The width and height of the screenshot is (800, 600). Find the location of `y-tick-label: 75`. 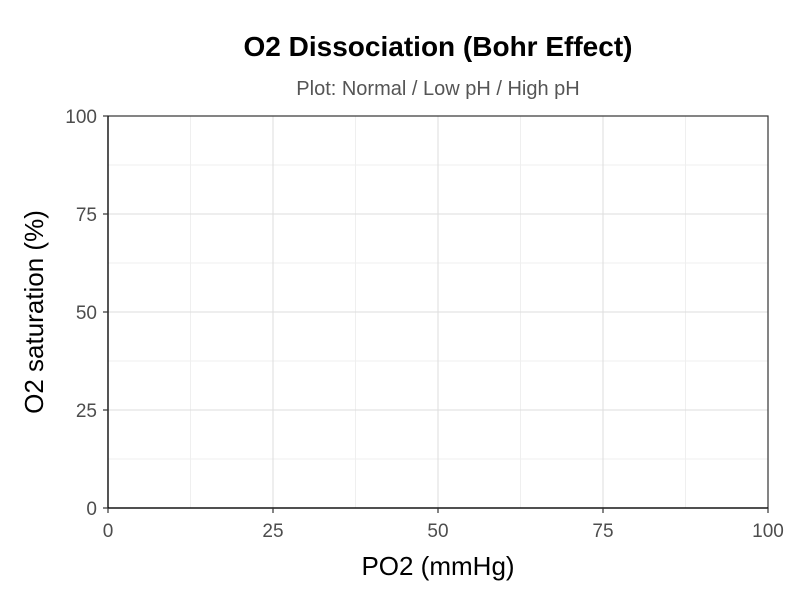

y-tick-label: 75 is located at coordinates (86, 215).